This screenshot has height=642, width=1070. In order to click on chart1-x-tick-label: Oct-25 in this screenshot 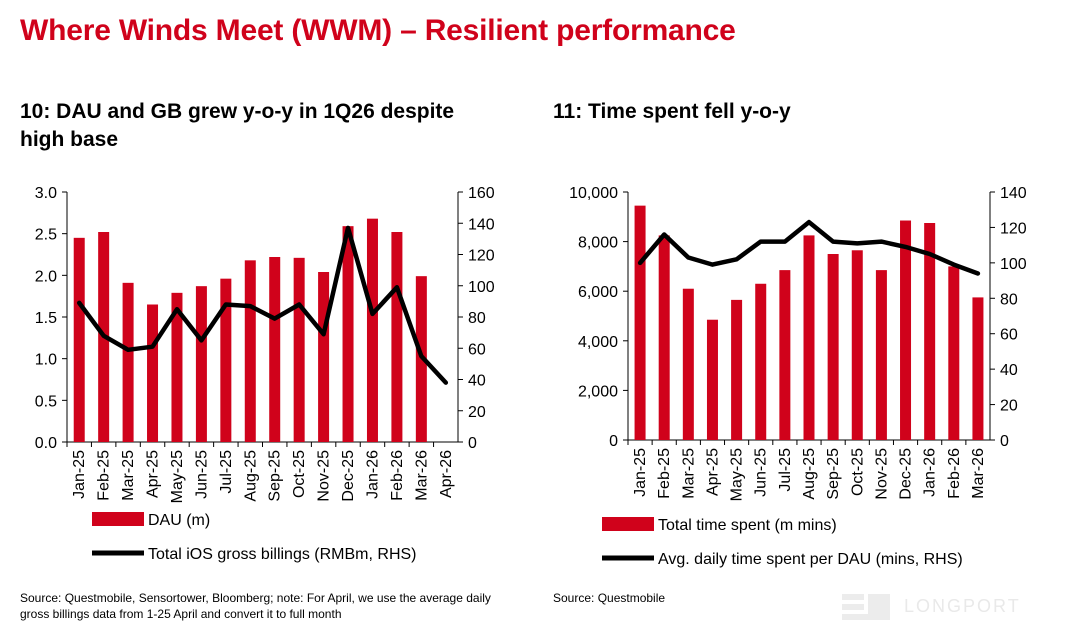, I will do `click(299, 474)`.